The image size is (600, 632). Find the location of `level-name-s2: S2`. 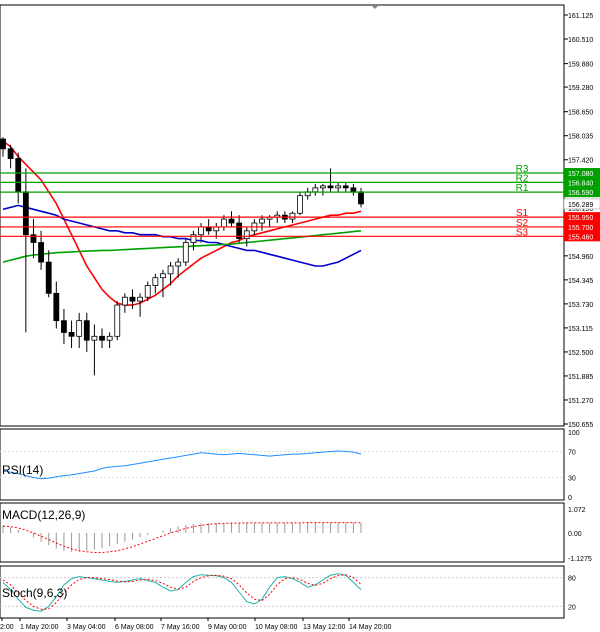

level-name-s2: S2 is located at coordinates (522, 223).